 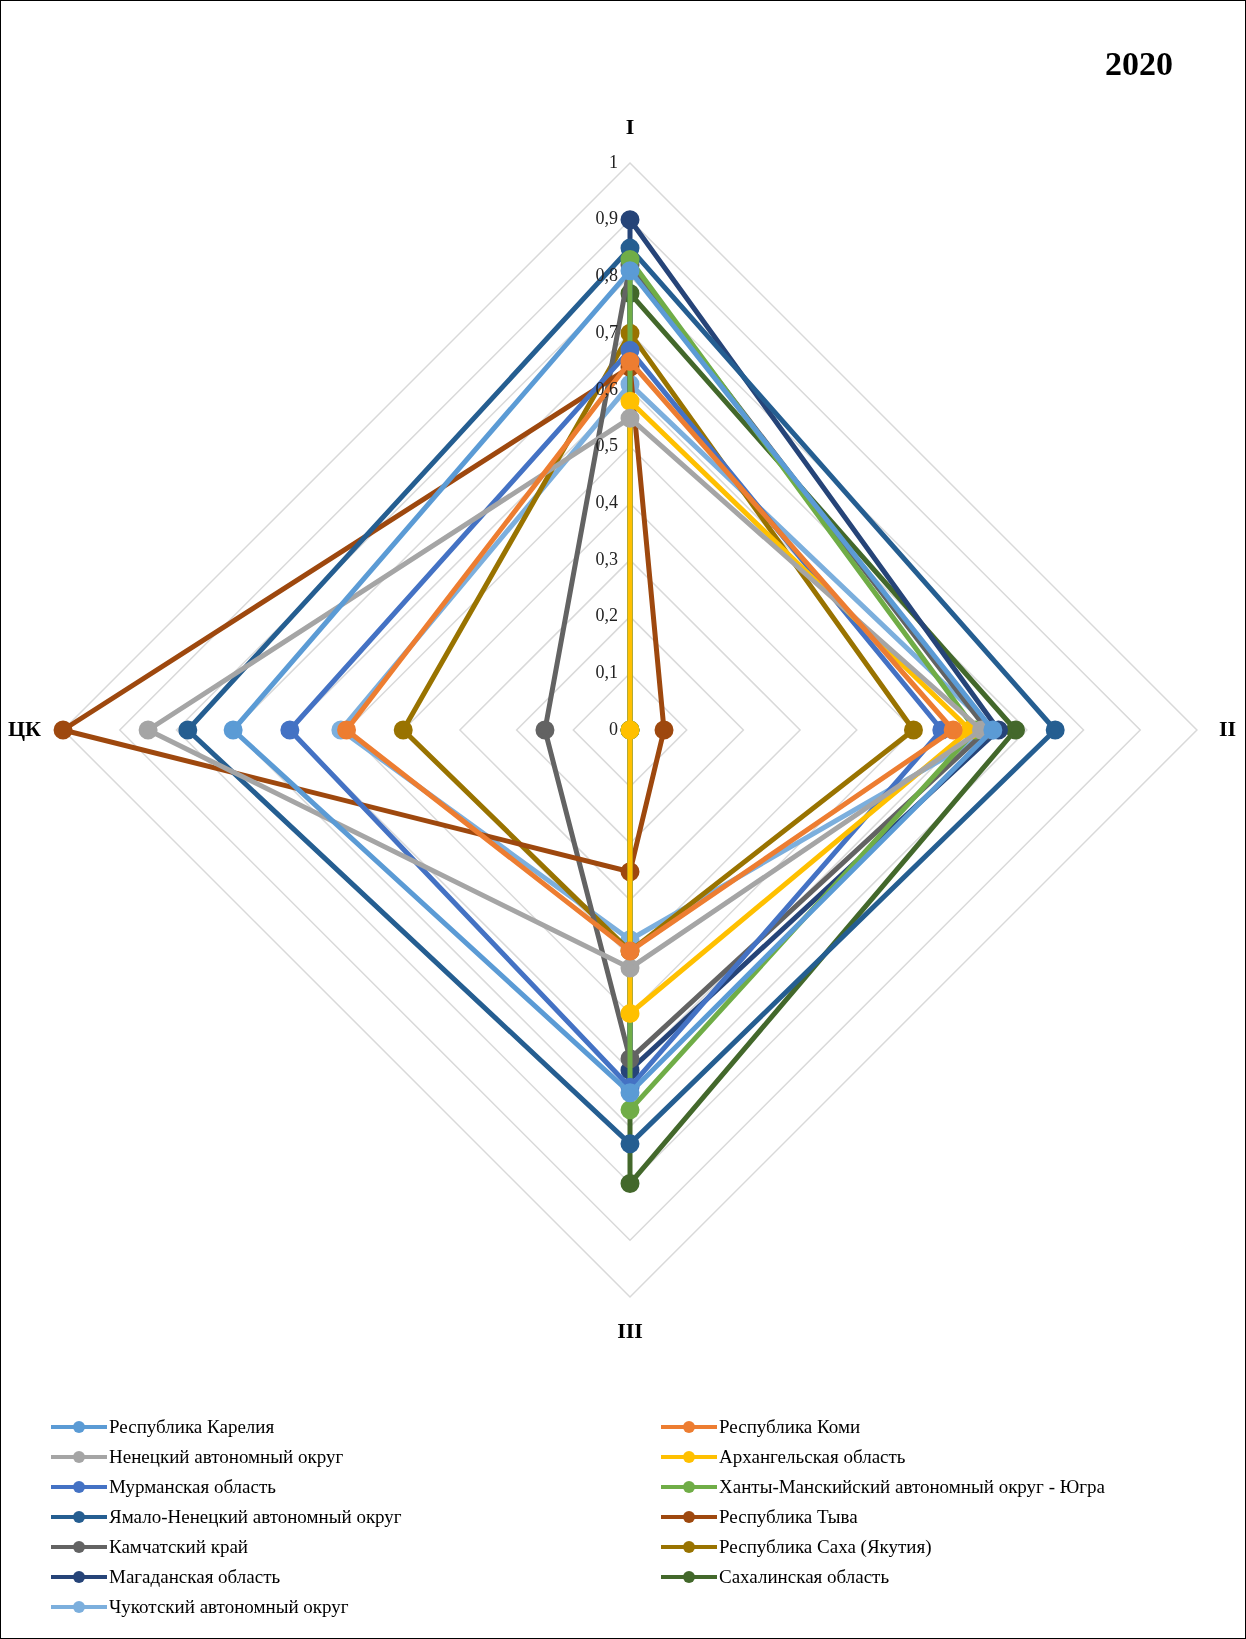 What do you see at coordinates (24, 728) in the screenshot?
I see `spoke-label: ЦК` at bounding box center [24, 728].